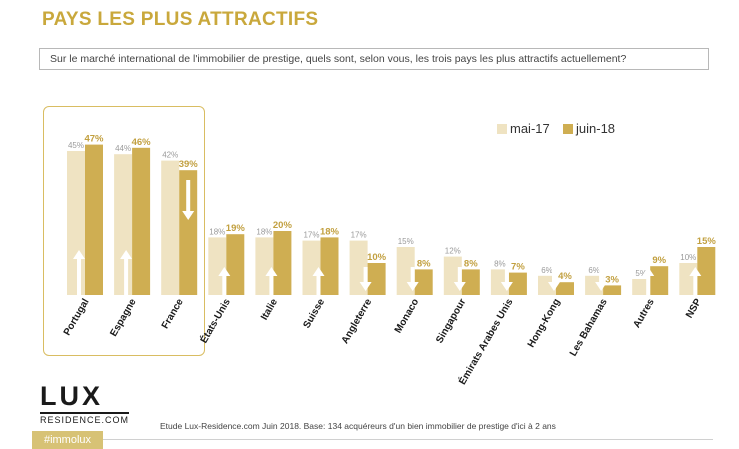  I want to click on category-label: Monaco, so click(407, 316).